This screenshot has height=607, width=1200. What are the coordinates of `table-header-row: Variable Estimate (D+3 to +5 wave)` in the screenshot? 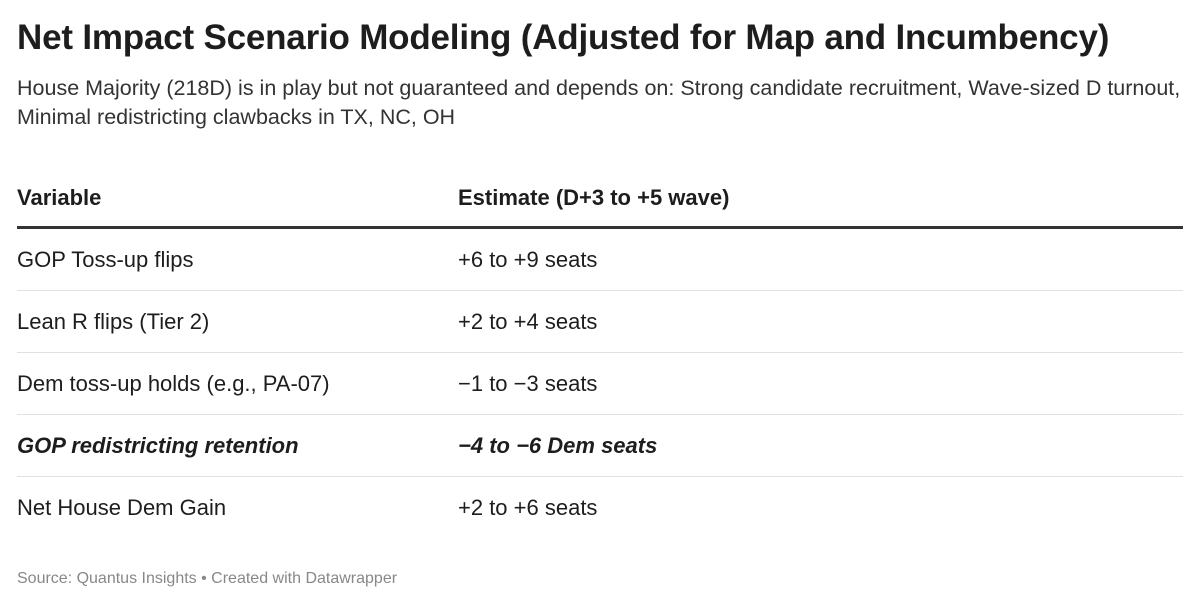 It's located at (600, 199).